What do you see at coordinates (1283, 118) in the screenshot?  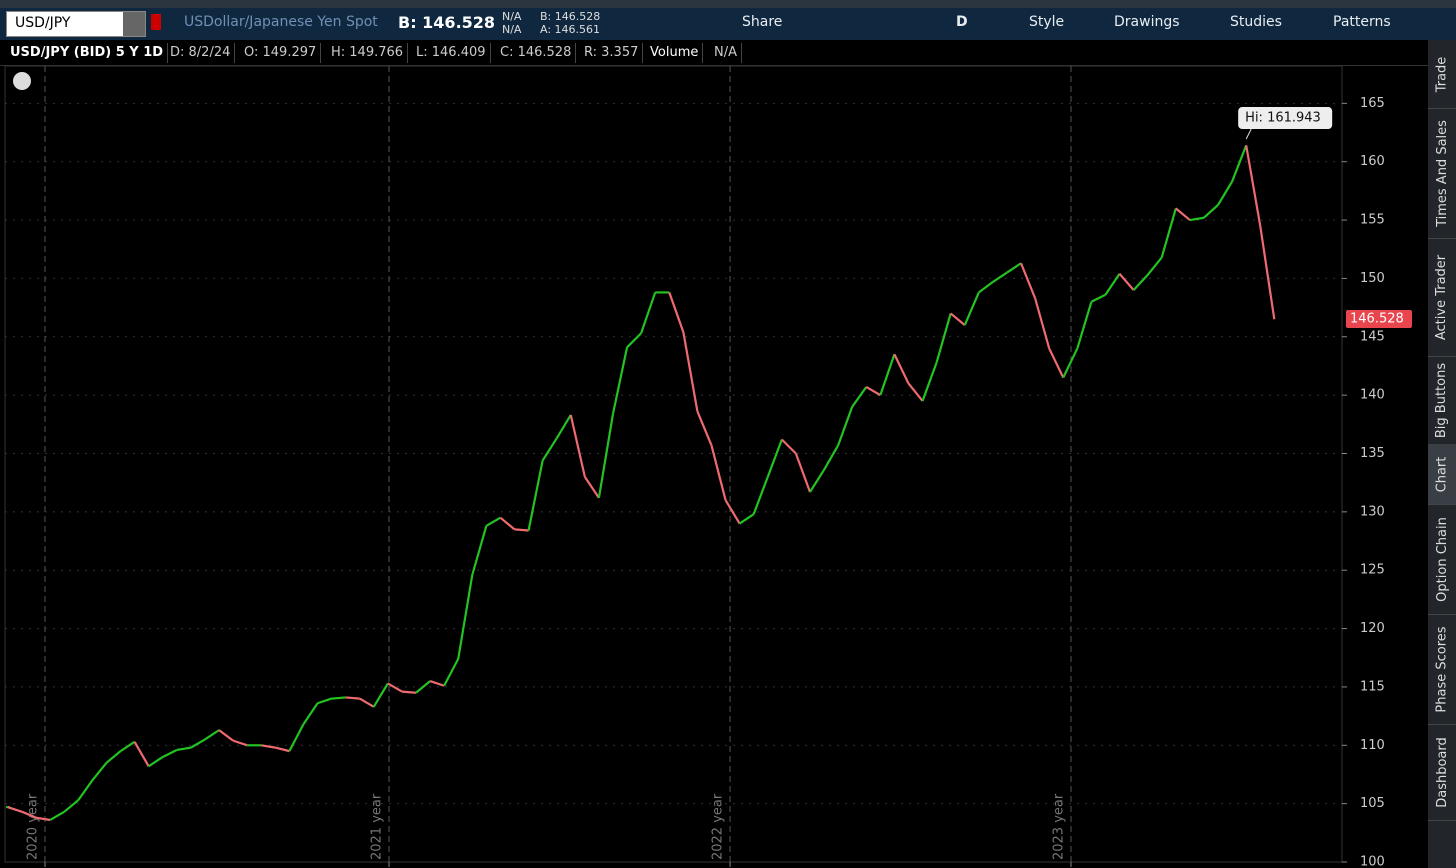 I see `high-label: Hi: 161.943` at bounding box center [1283, 118].